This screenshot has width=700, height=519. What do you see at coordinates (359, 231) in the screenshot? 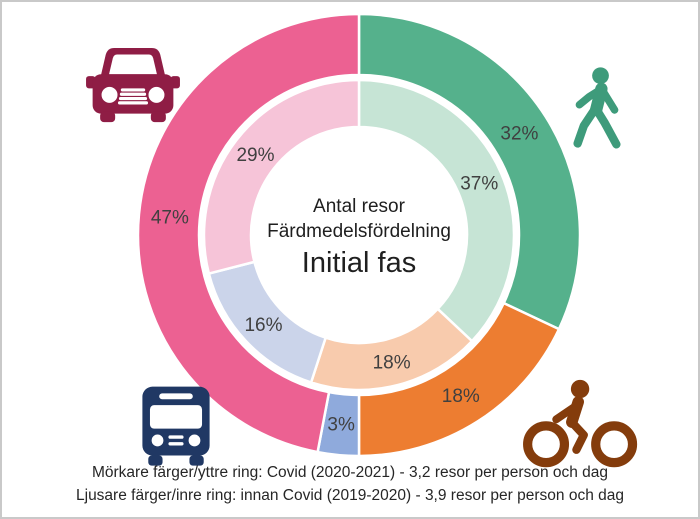
I see `chart-title-line2: Färdmedelsfördelning` at bounding box center [359, 231].